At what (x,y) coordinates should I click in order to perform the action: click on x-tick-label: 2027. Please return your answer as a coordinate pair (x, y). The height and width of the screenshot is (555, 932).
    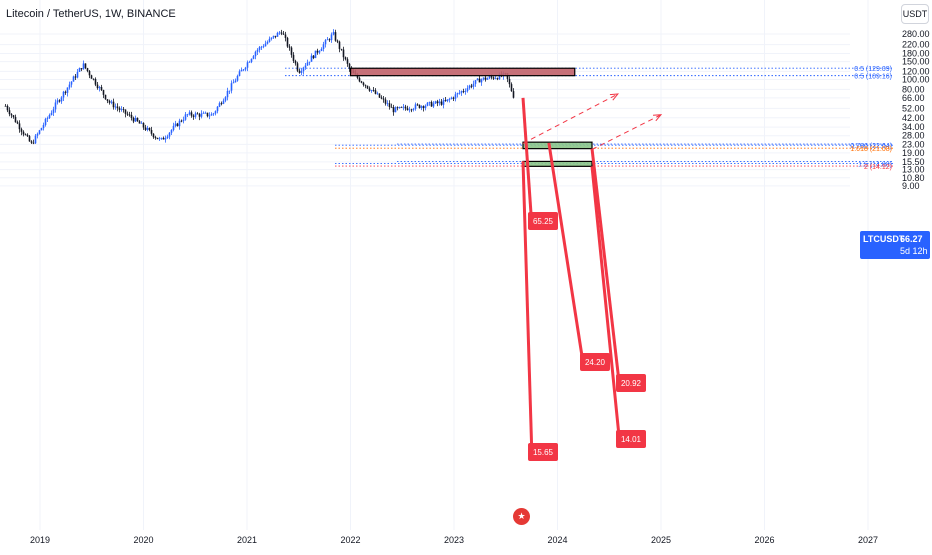
    Looking at the image, I should click on (868, 540).